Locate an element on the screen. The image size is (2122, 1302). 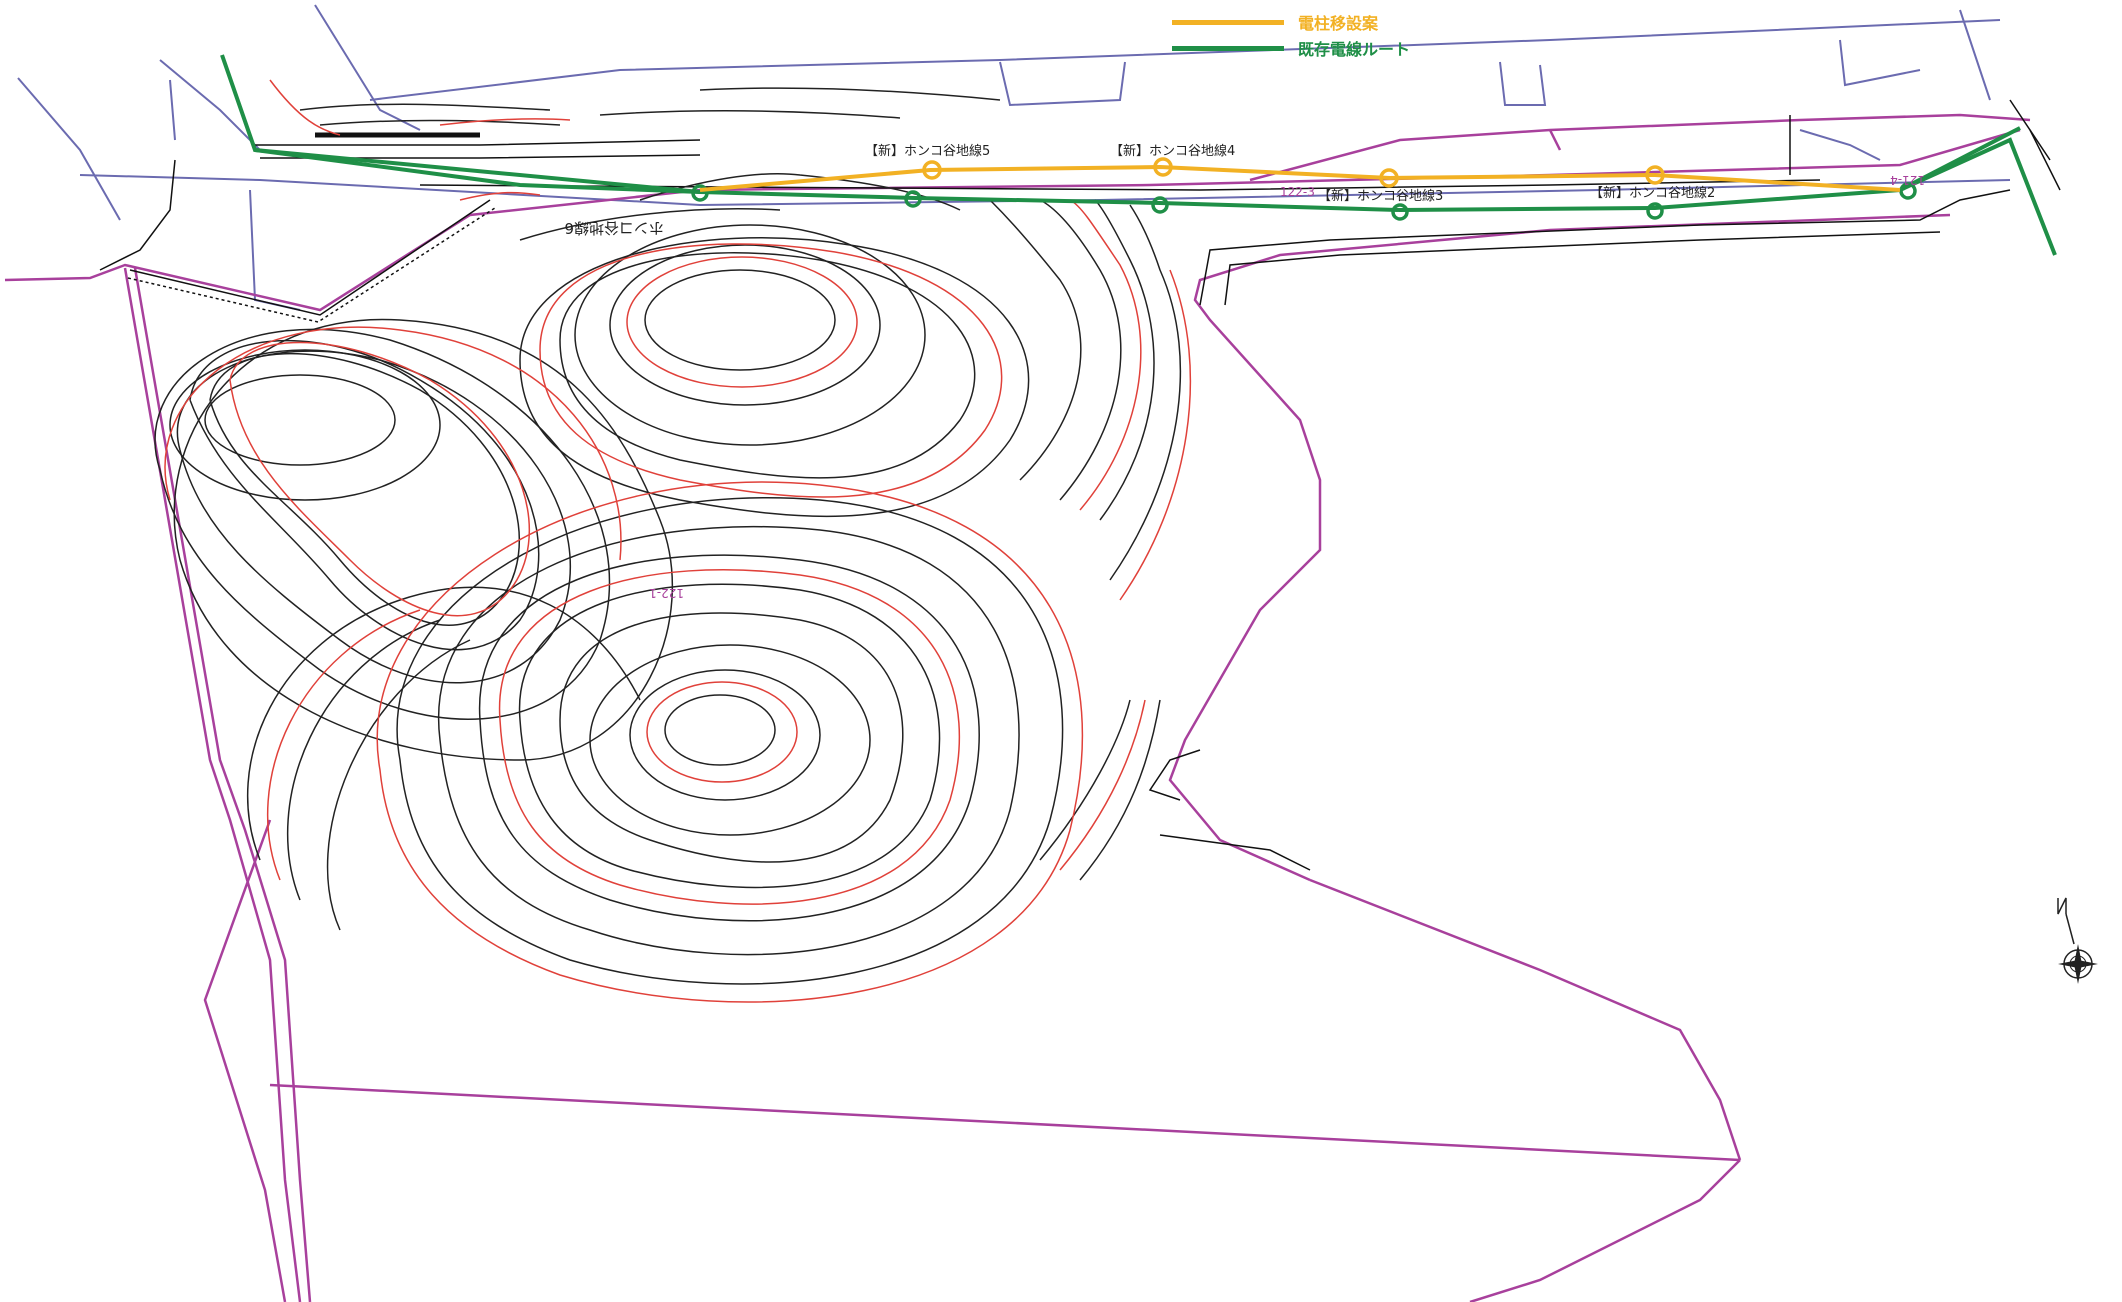
legend-proposal: 電柱移設案 is located at coordinates (1275, 22).